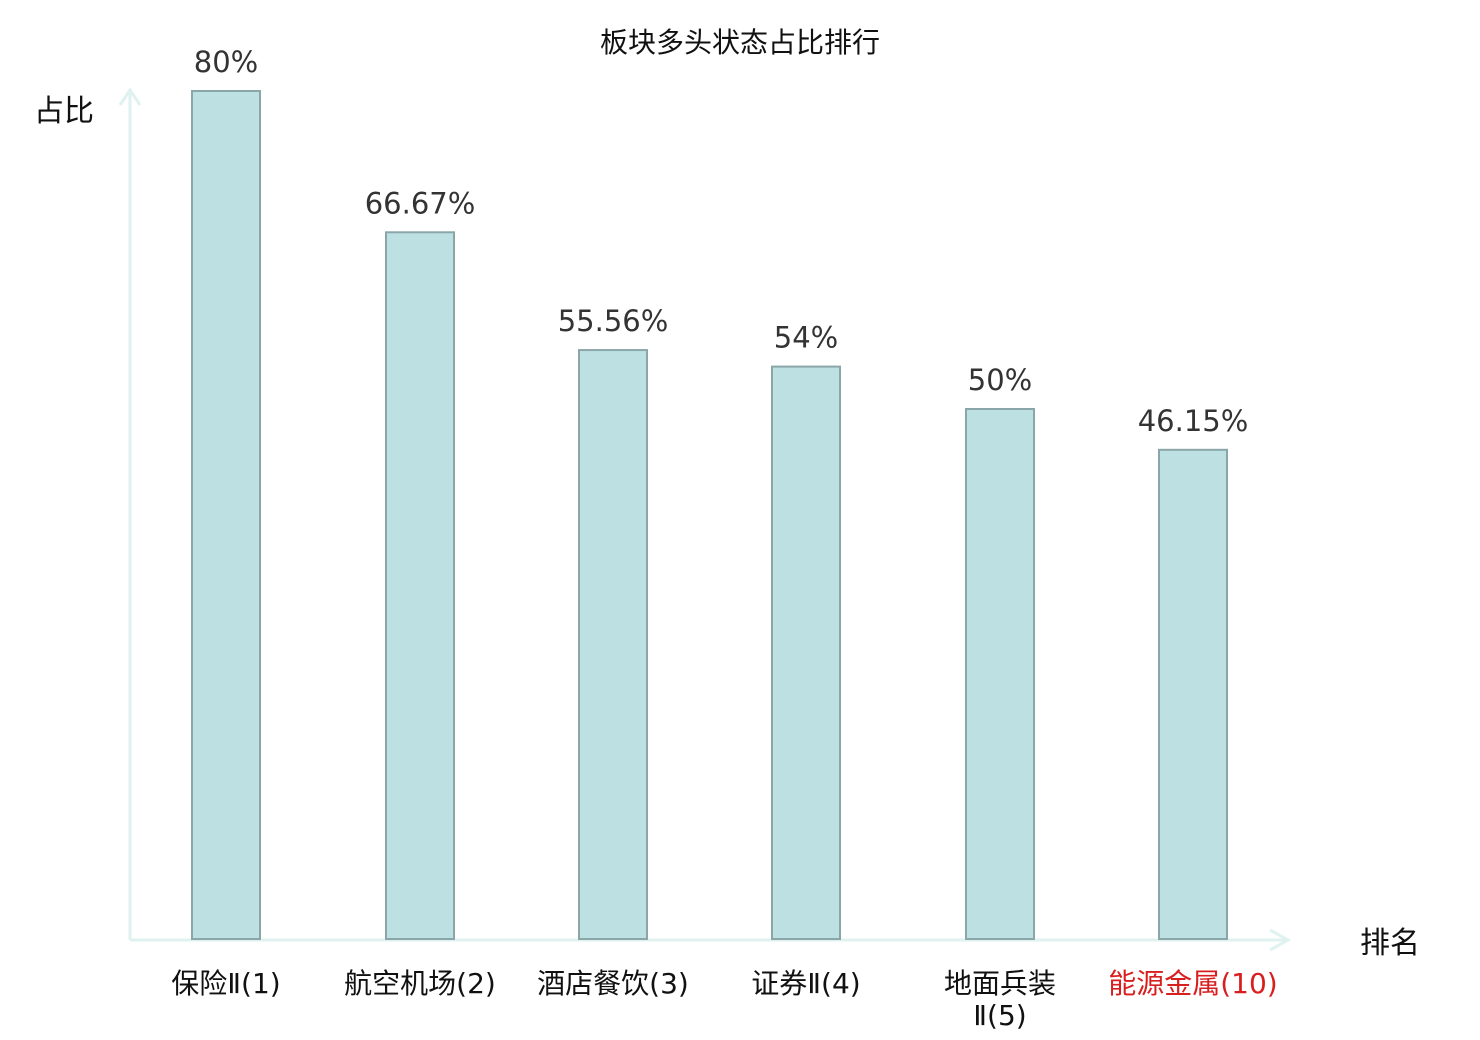 This screenshot has height=1040, width=1480. Describe the element at coordinates (1280, 940) in the screenshot. I see `x-axis-arrow` at that location.